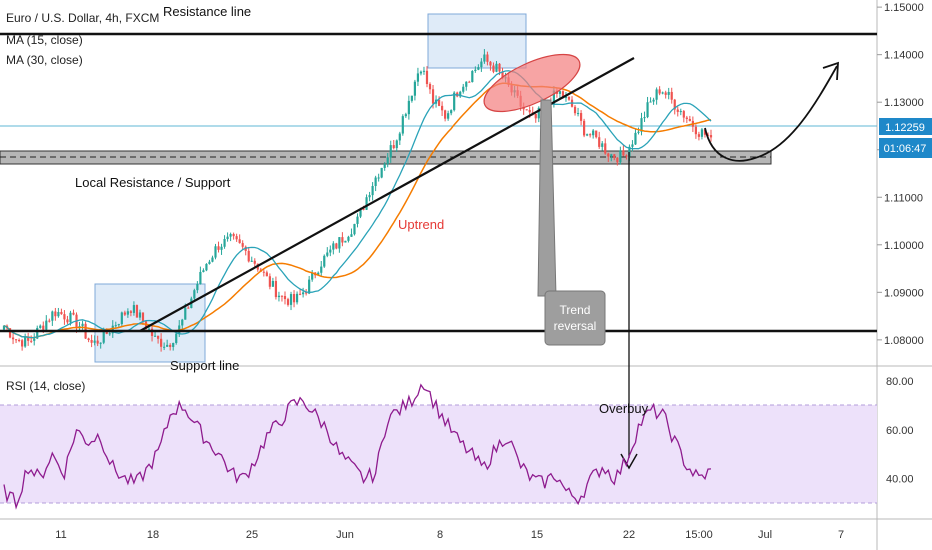 Image resolution: width=932 pixels, height=550 pixels. What do you see at coordinates (153, 535) in the screenshot?
I see `time-tick-label: 18` at bounding box center [153, 535].